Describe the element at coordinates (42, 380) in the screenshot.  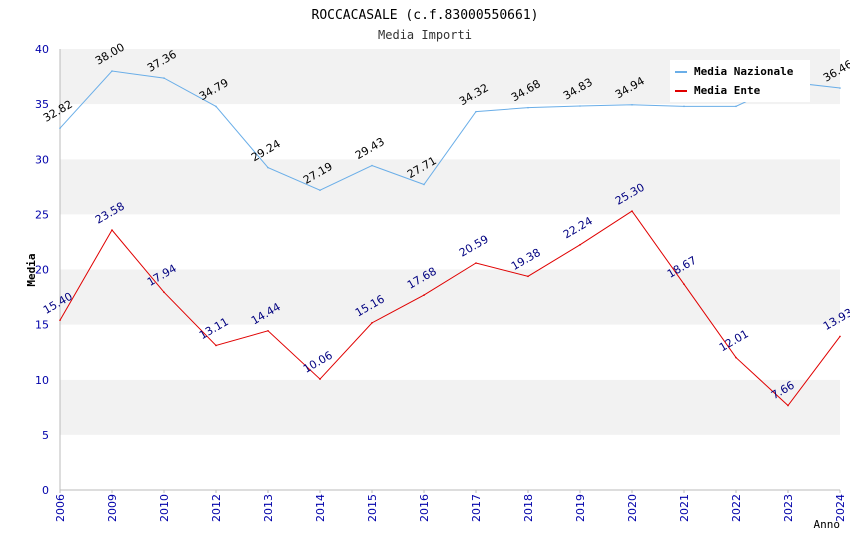
I see `y-tick-label: 10` at that location.